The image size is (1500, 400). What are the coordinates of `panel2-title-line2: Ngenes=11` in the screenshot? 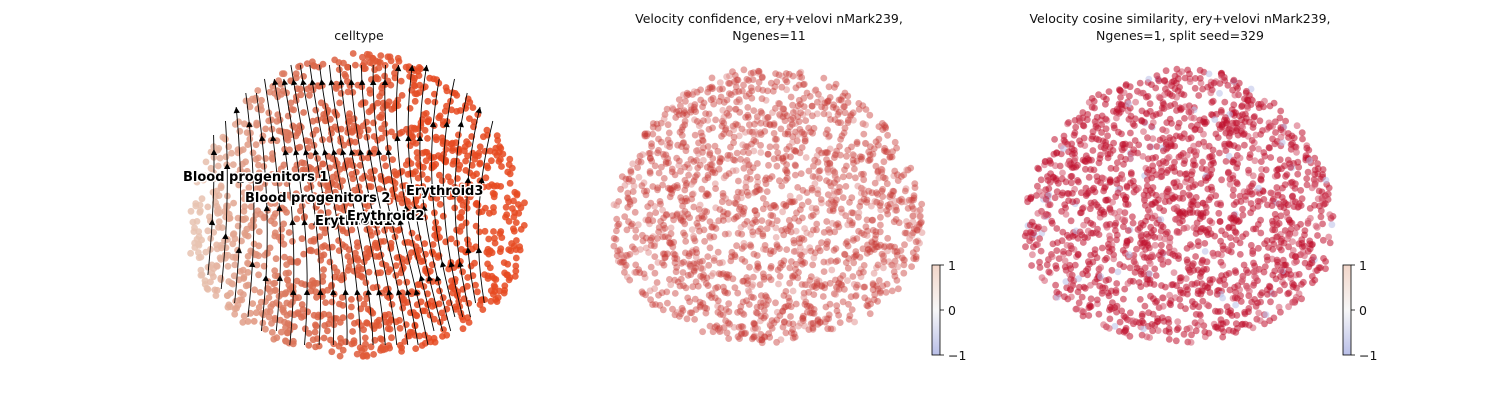 It's located at (768, 35).